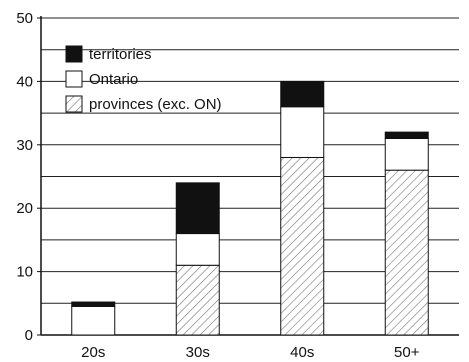 The height and width of the screenshot is (362, 469). I want to click on y-tick-label: 20, so click(24, 208).